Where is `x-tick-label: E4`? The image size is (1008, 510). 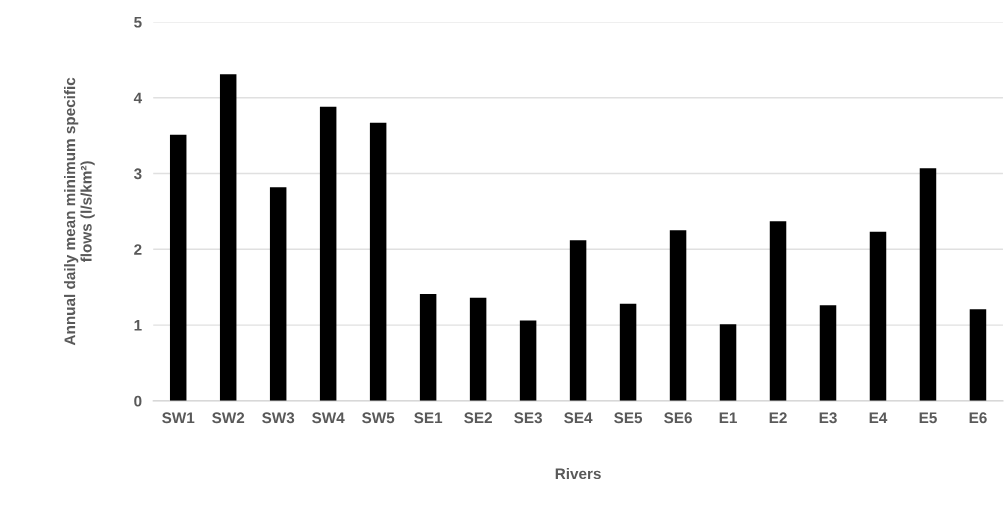 x-tick-label: E4 is located at coordinates (878, 418).